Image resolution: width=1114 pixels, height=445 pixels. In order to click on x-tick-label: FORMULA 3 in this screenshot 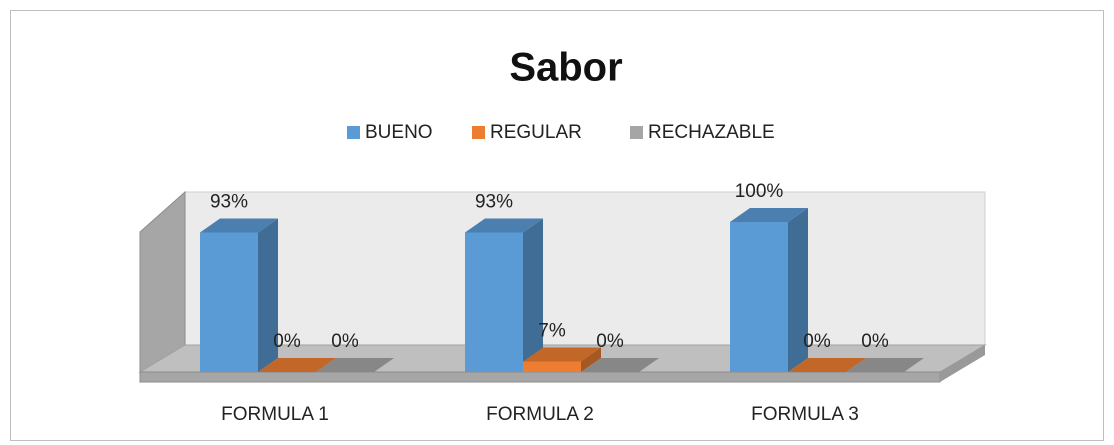, I will do `click(805, 414)`.